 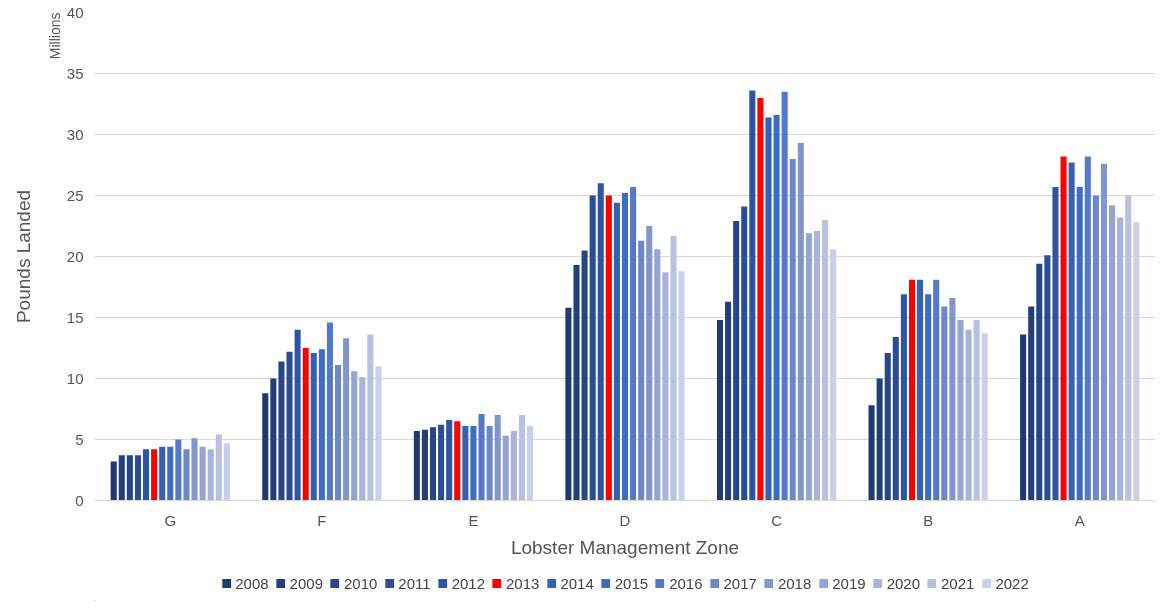 I want to click on legend-label: 2011, so click(x=414, y=582).